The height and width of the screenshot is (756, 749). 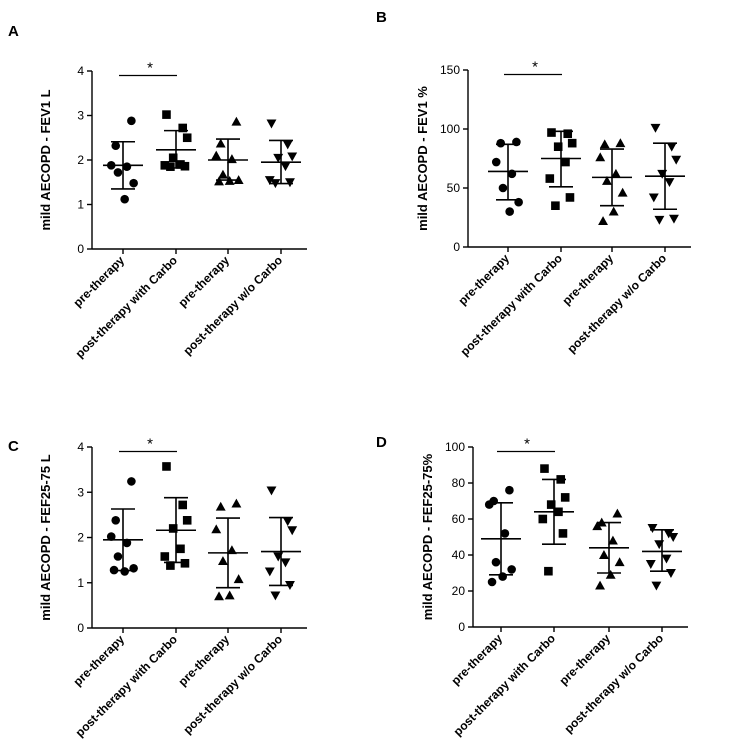 What do you see at coordinates (427, 536) in the screenshot?
I see `y-axis-label: mild AECOPD - FEF25-75%` at bounding box center [427, 536].